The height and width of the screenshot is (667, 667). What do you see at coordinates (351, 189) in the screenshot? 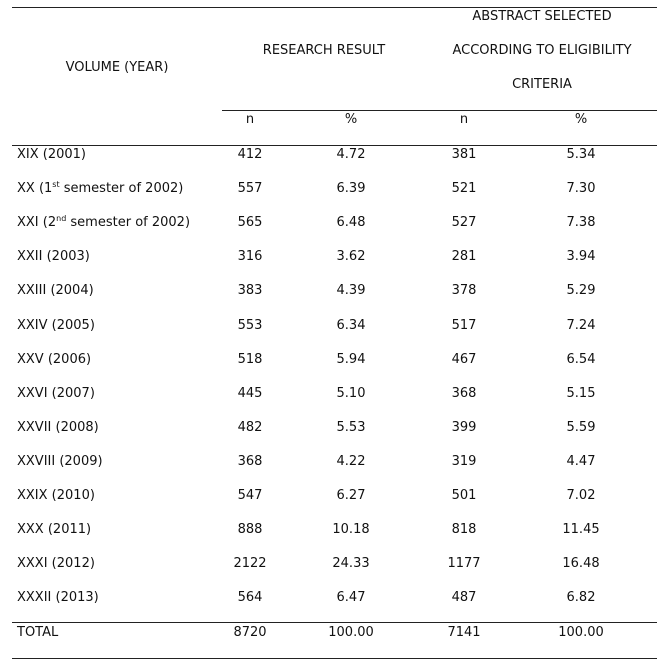
I see `cell: 6.39` at bounding box center [351, 189].